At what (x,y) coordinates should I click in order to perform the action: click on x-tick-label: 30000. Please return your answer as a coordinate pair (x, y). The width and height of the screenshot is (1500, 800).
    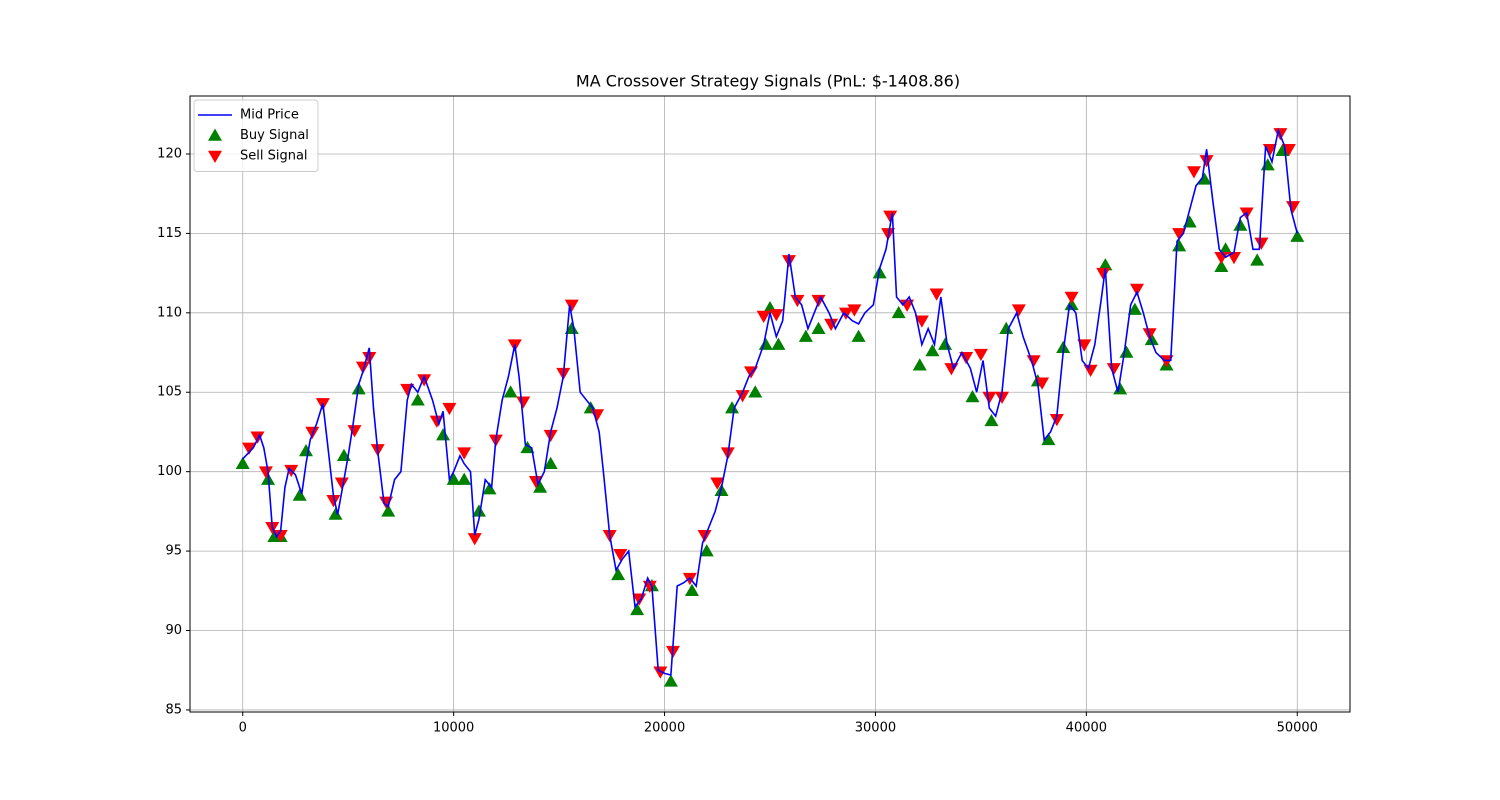
    Looking at the image, I should click on (875, 728).